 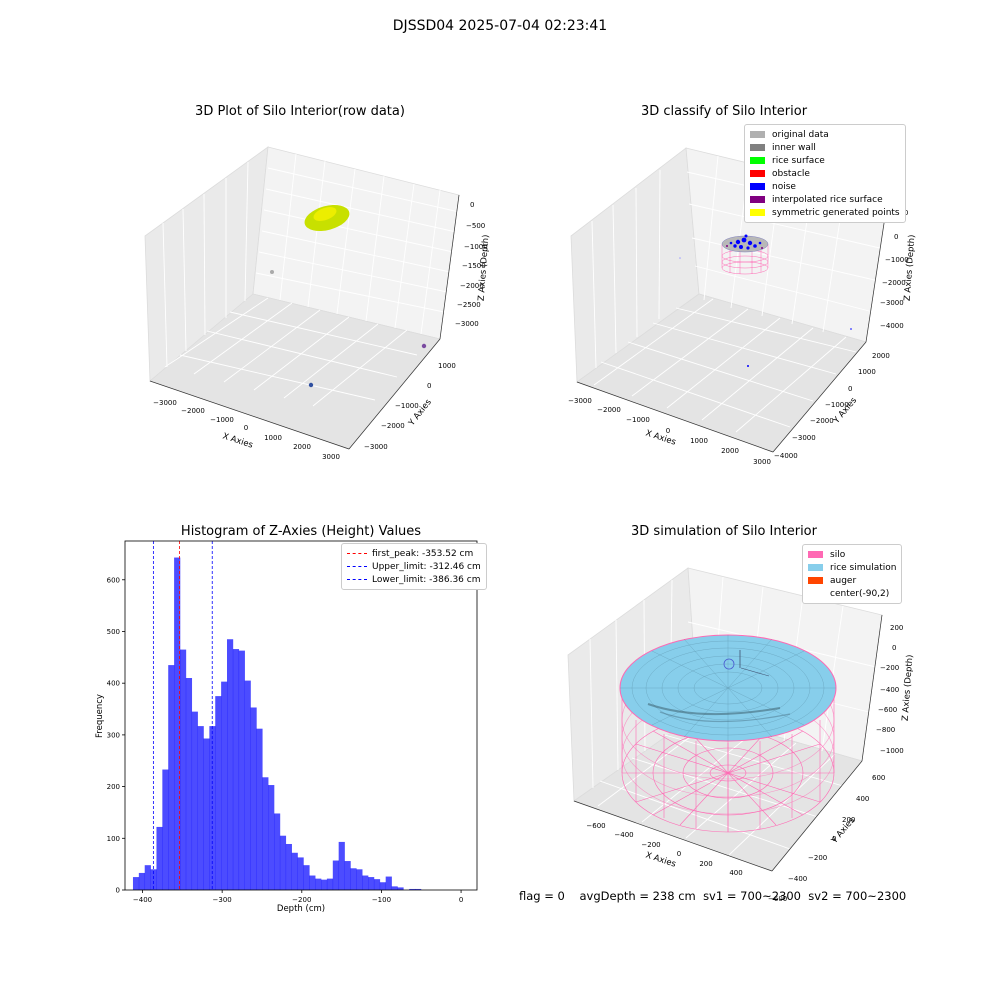 I want to click on sv1-value: sv1 = 700~2300, so click(x=752, y=896).